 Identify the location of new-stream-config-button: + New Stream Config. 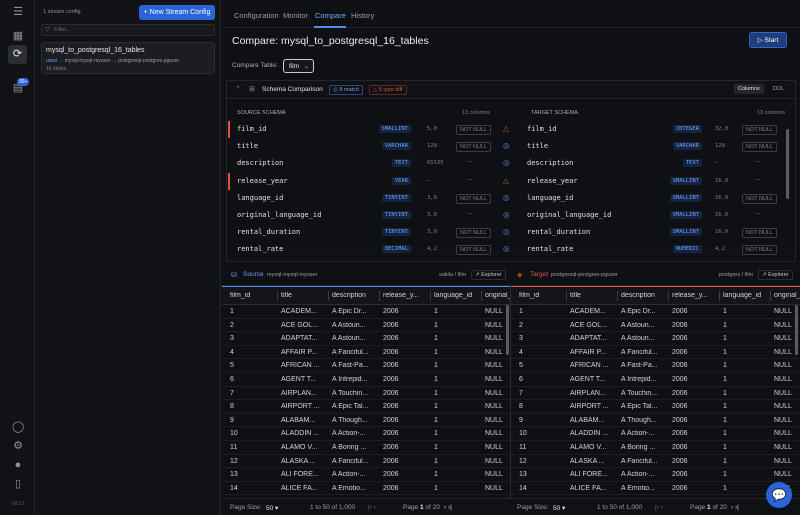
(177, 12).